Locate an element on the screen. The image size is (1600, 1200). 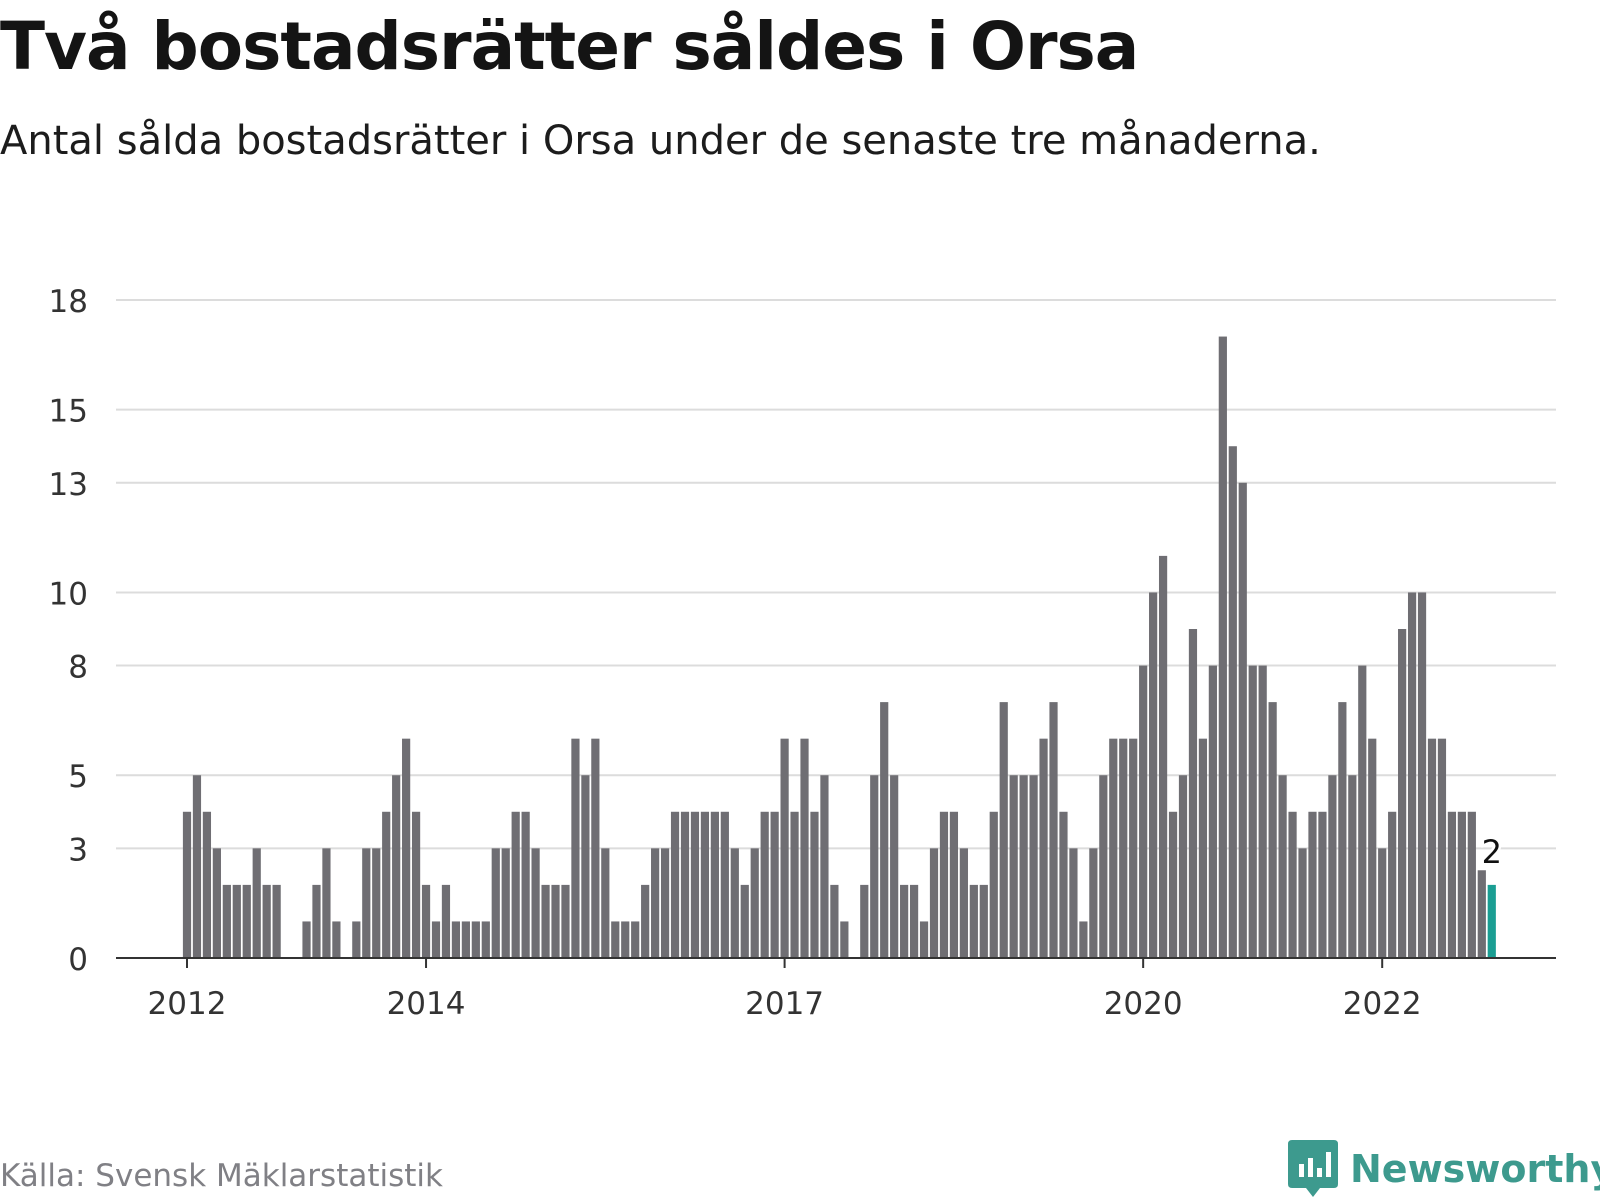
chart-title: Två bostadsrätter såldes i Orsa is located at coordinates (569, 46).